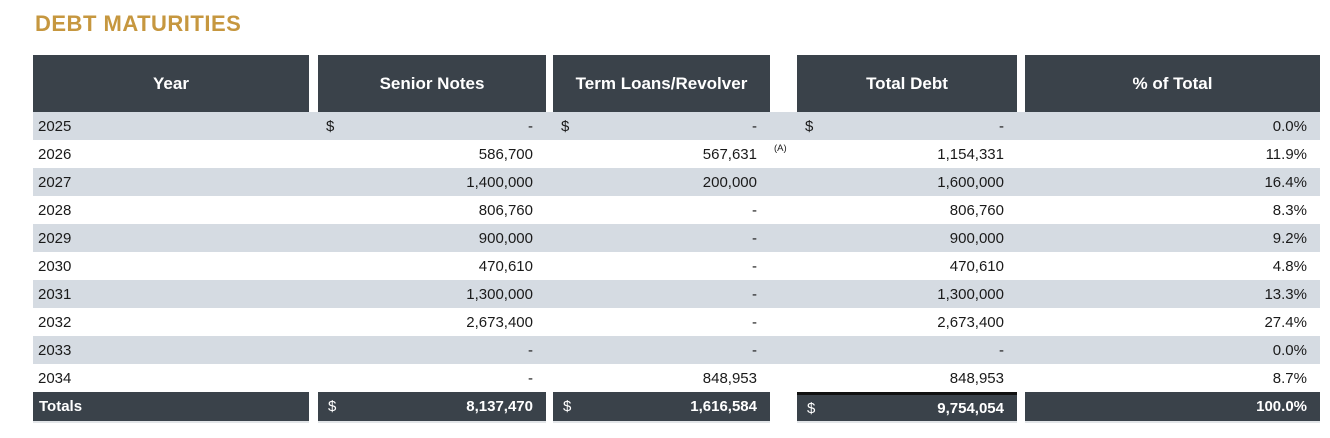 The image size is (1330, 438). Describe the element at coordinates (505, 266) in the screenshot. I see `senior-notes-cell-value: 470,610` at that location.